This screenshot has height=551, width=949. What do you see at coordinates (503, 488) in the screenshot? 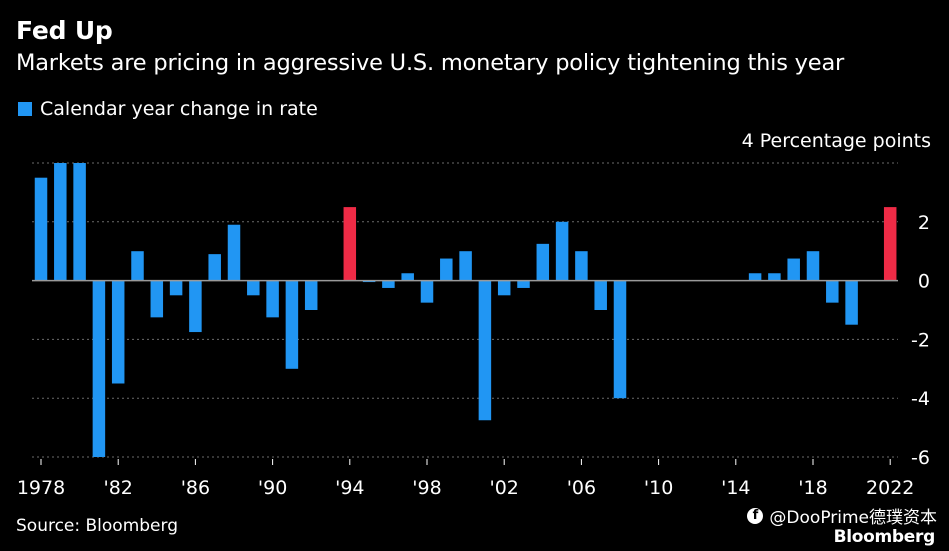
I see `x-tick-label: '02` at bounding box center [503, 488].